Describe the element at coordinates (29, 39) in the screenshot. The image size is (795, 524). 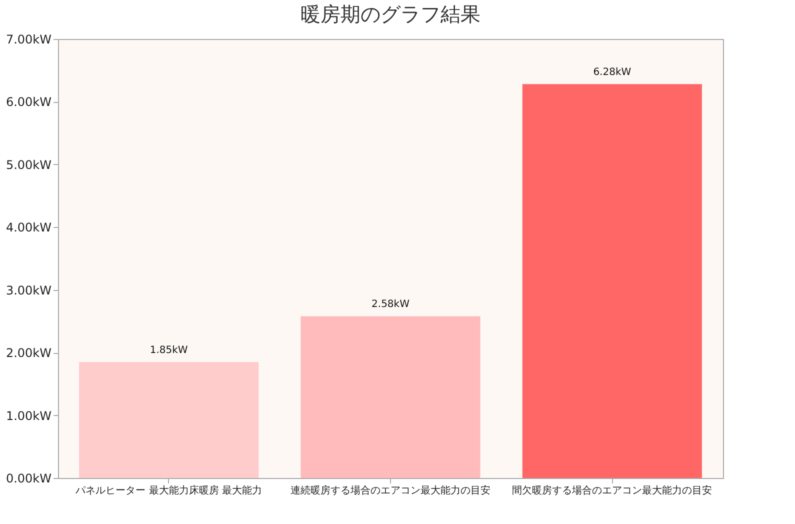
I see `y-tick-label: 7.00kW` at that location.